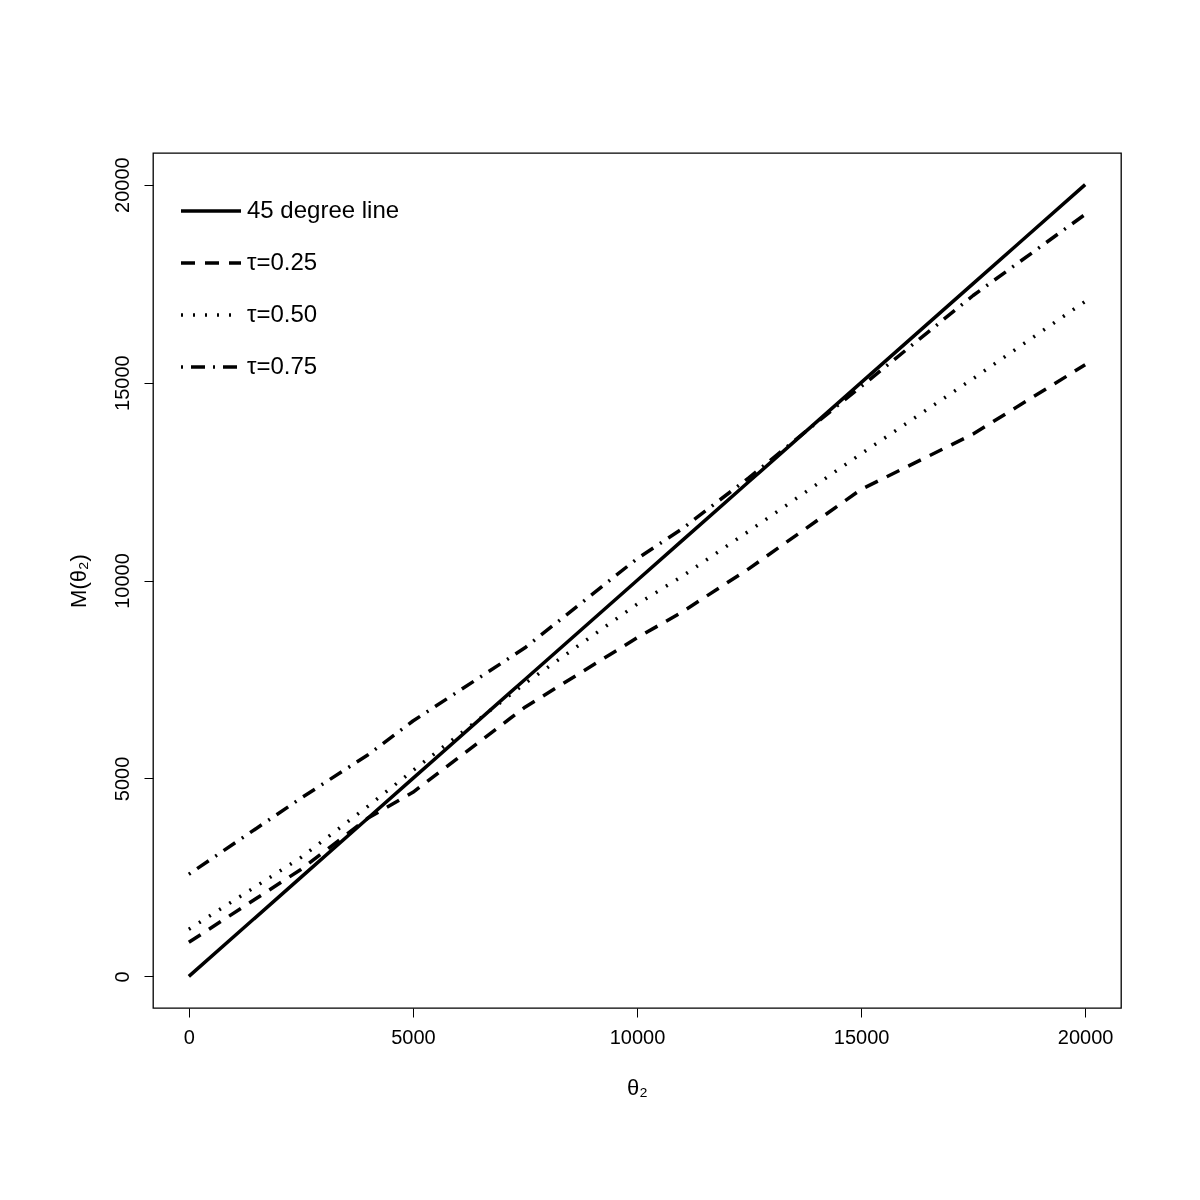 The height and width of the screenshot is (1200, 1200). What do you see at coordinates (189, 1036) in the screenshot?
I see `x-tick-label: 0` at bounding box center [189, 1036].